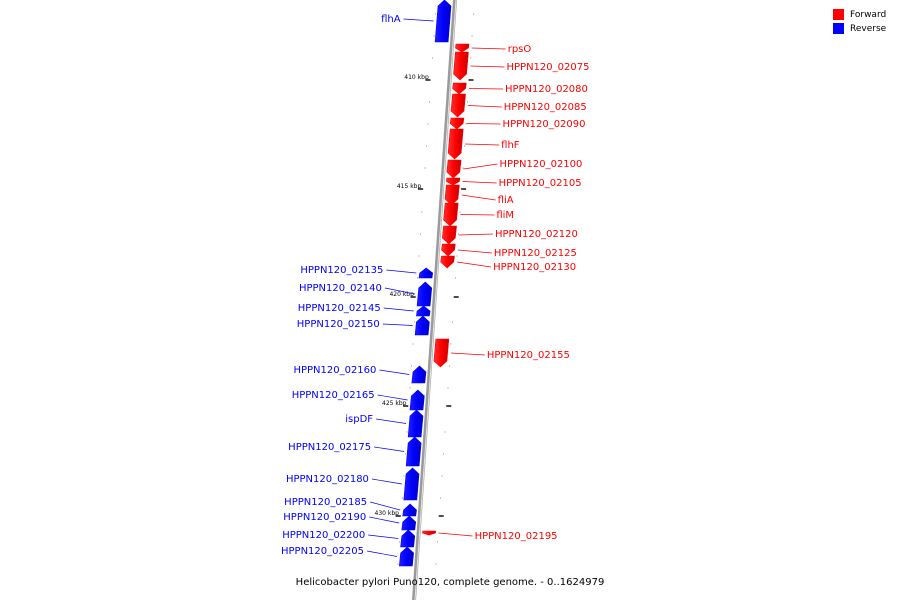  I want to click on legend: Forward Reverse, so click(861, 23).